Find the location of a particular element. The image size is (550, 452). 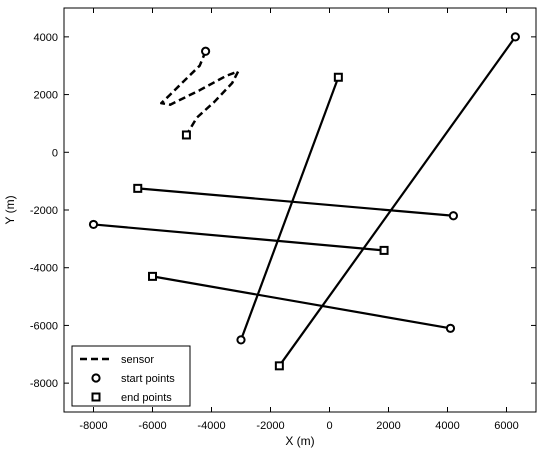

x-tick-label: 0 is located at coordinates (329, 426).